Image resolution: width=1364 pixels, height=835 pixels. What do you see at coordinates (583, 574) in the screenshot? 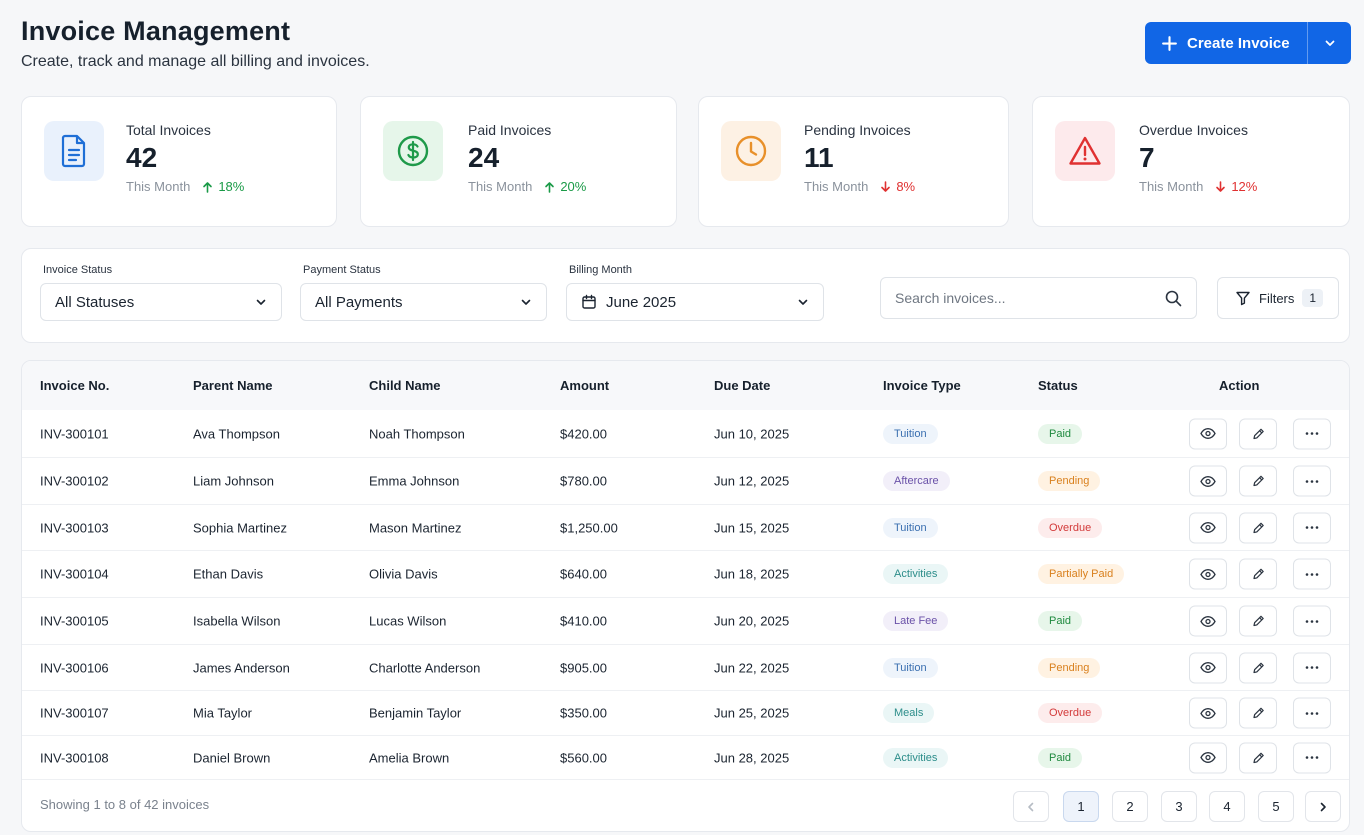
I see `cell-amount: $640.00` at bounding box center [583, 574].